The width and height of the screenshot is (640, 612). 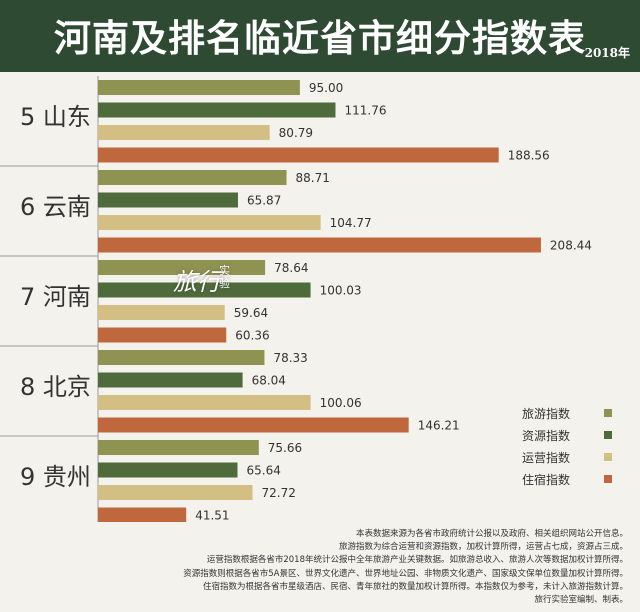 I want to click on legend-label: 旅游指数, so click(x=546, y=413).